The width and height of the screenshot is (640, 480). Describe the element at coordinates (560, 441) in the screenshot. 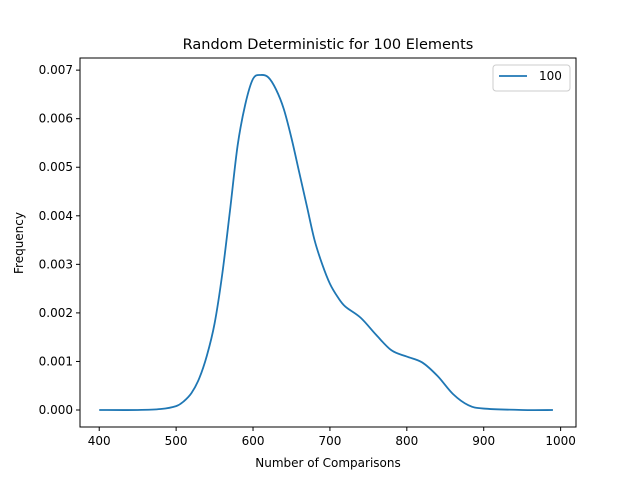

I see `x-tick-label: 1000` at that location.